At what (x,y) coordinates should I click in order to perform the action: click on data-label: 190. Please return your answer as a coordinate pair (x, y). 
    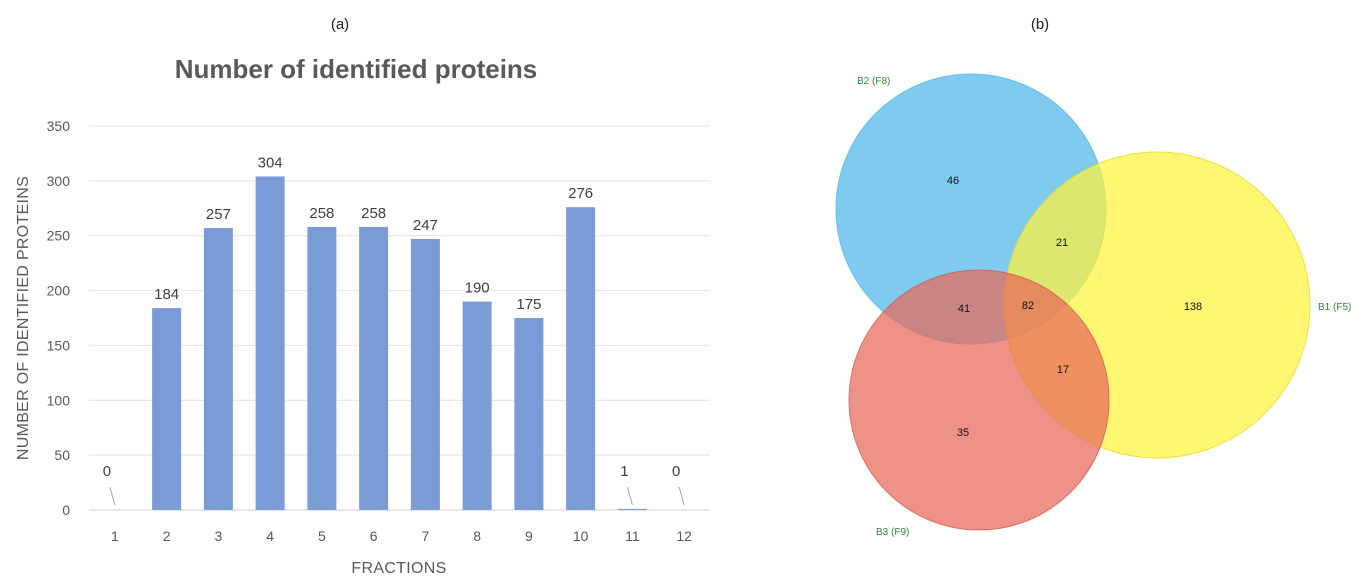
    Looking at the image, I should click on (477, 288).